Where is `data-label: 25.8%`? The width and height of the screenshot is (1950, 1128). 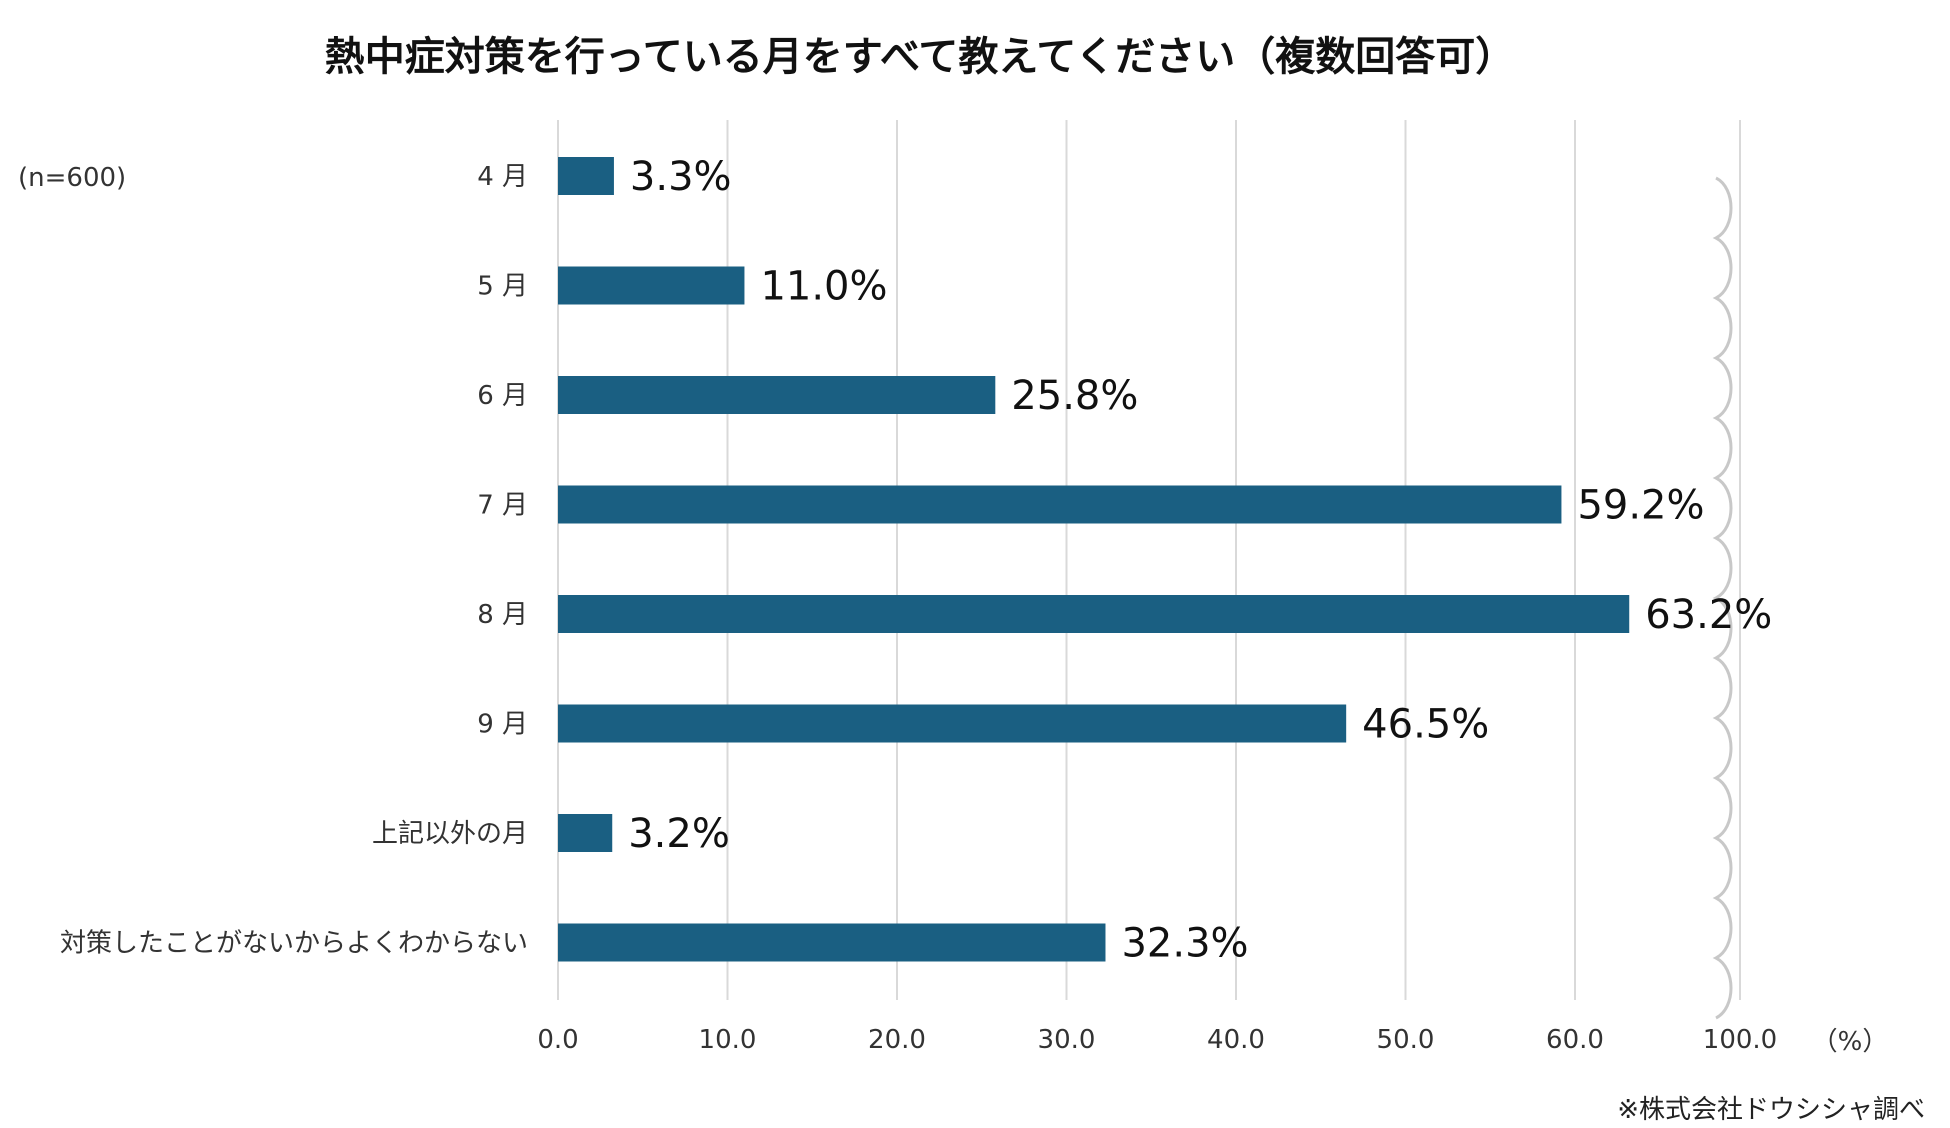
data-label: 25.8% is located at coordinates (1074, 396).